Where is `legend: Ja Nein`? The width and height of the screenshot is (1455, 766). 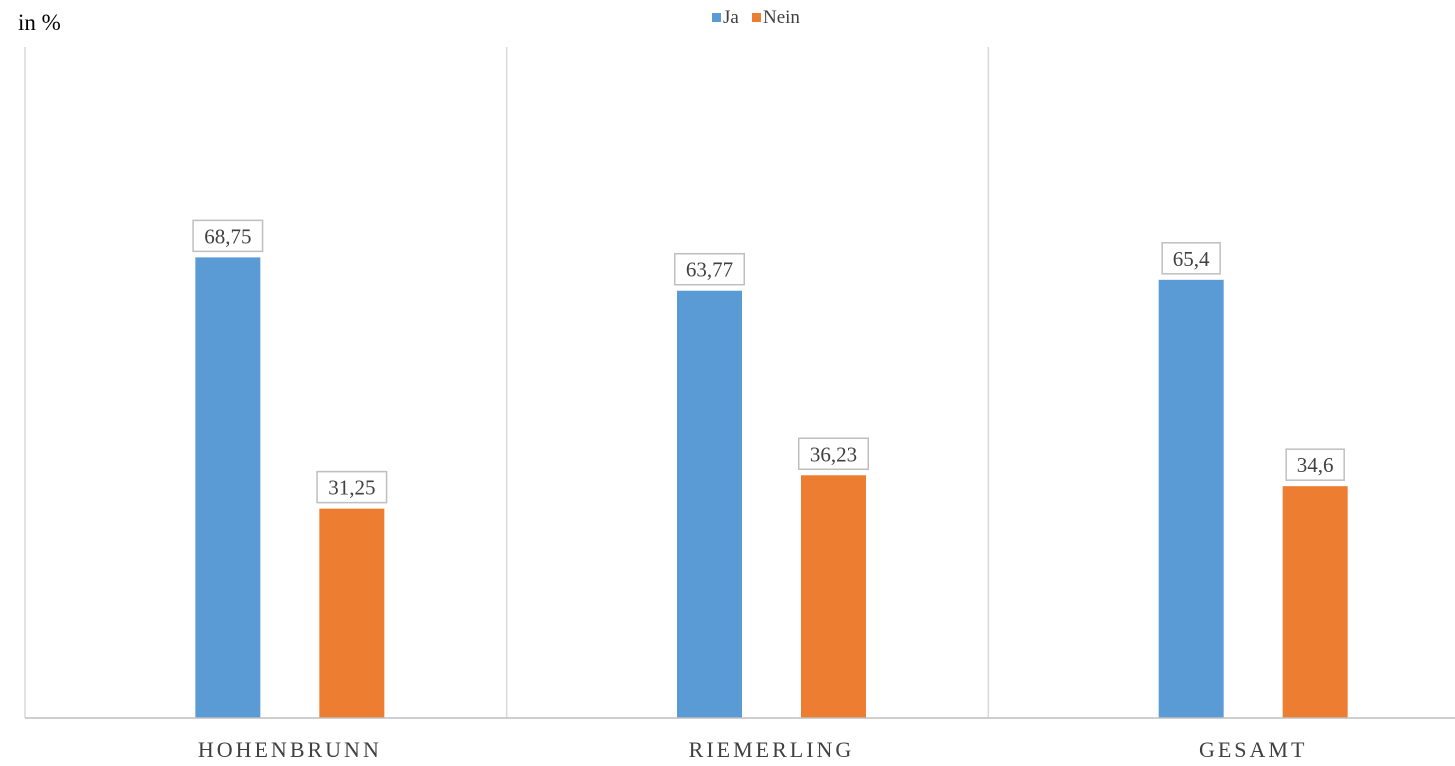 legend: Ja Nein is located at coordinates (756, 17).